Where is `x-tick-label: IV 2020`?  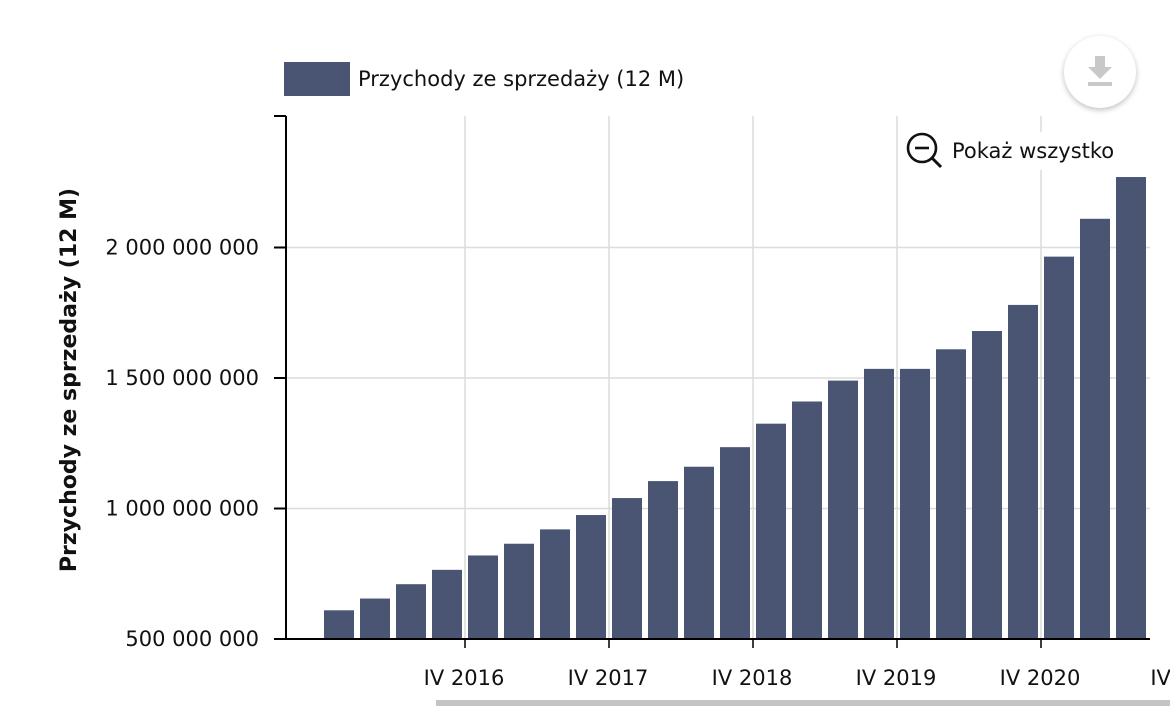
x-tick-label: IV 2020 is located at coordinates (1040, 678).